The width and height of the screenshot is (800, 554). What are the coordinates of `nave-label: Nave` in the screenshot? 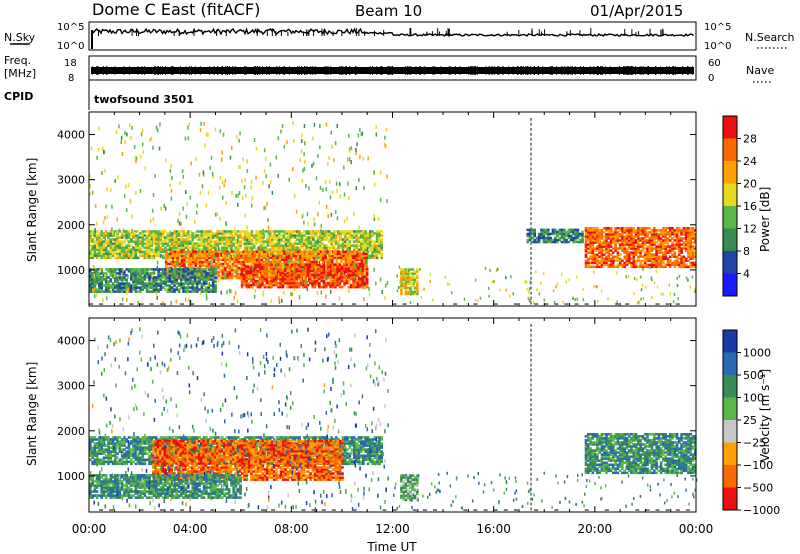 It's located at (760, 70).